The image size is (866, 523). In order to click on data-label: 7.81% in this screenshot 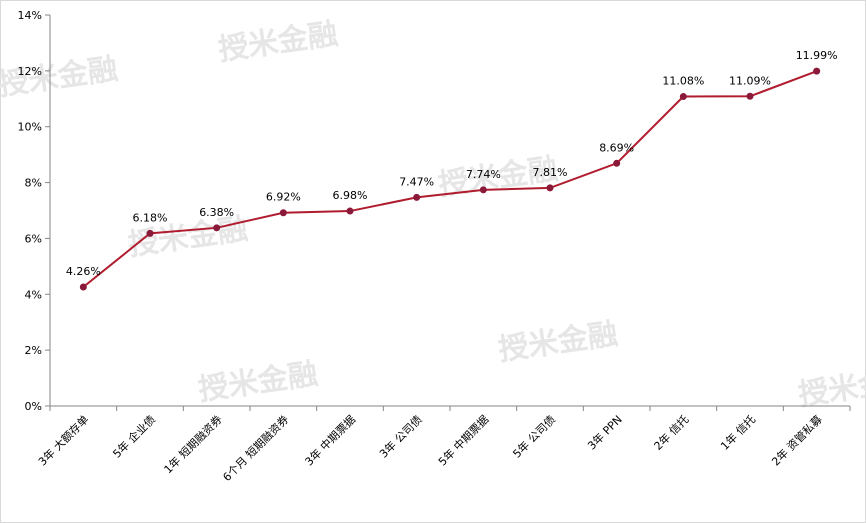, I will do `click(550, 172)`.